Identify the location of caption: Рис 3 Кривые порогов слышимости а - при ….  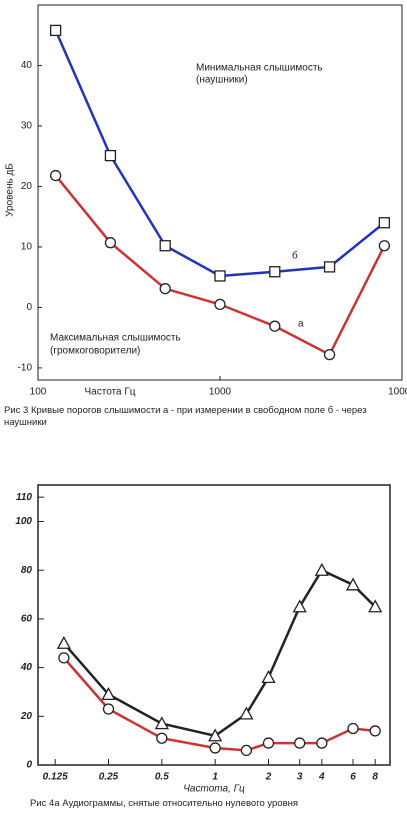
(185, 416).